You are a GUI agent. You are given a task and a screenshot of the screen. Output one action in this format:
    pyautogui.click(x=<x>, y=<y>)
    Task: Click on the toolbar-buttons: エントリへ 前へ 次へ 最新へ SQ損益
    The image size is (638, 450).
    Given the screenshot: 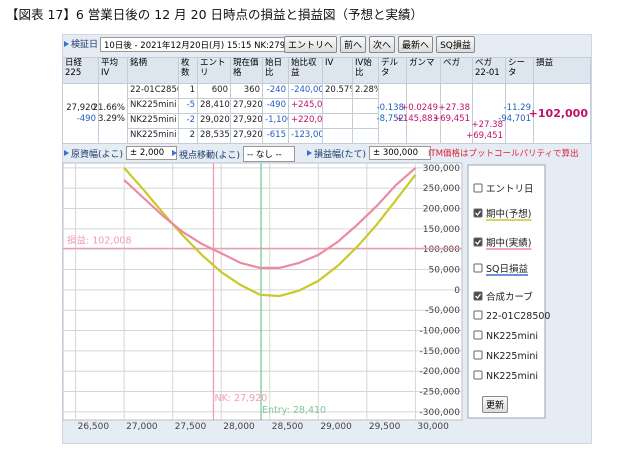 What is the action you would take?
    pyautogui.click(x=379, y=44)
    